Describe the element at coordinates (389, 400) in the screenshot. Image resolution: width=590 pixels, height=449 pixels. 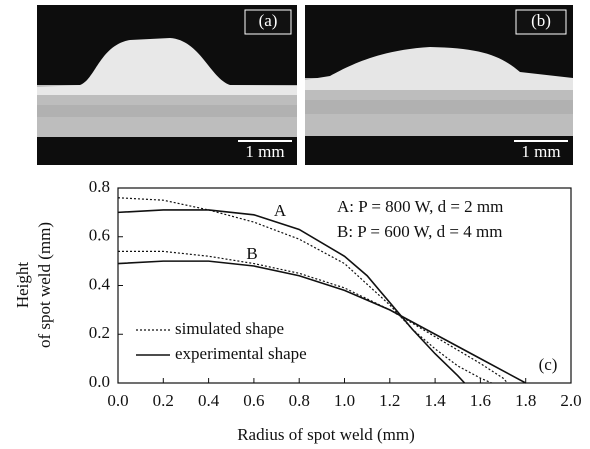
I see `x-tick-label: 1.2` at that location.